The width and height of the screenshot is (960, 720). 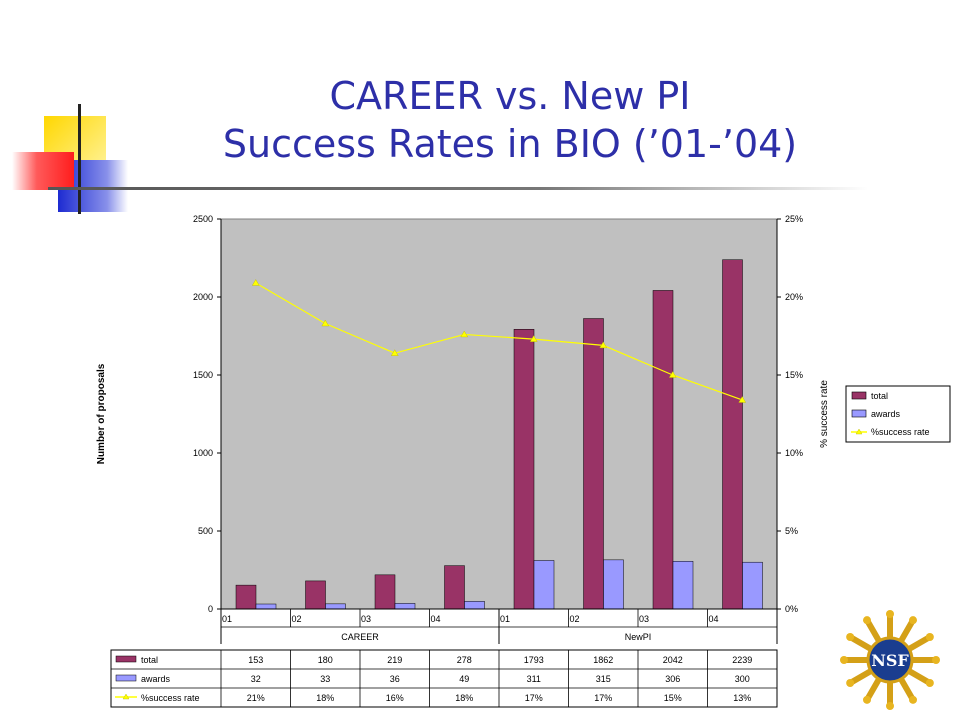 I want to click on table-cell: 21%, so click(x=256, y=698).